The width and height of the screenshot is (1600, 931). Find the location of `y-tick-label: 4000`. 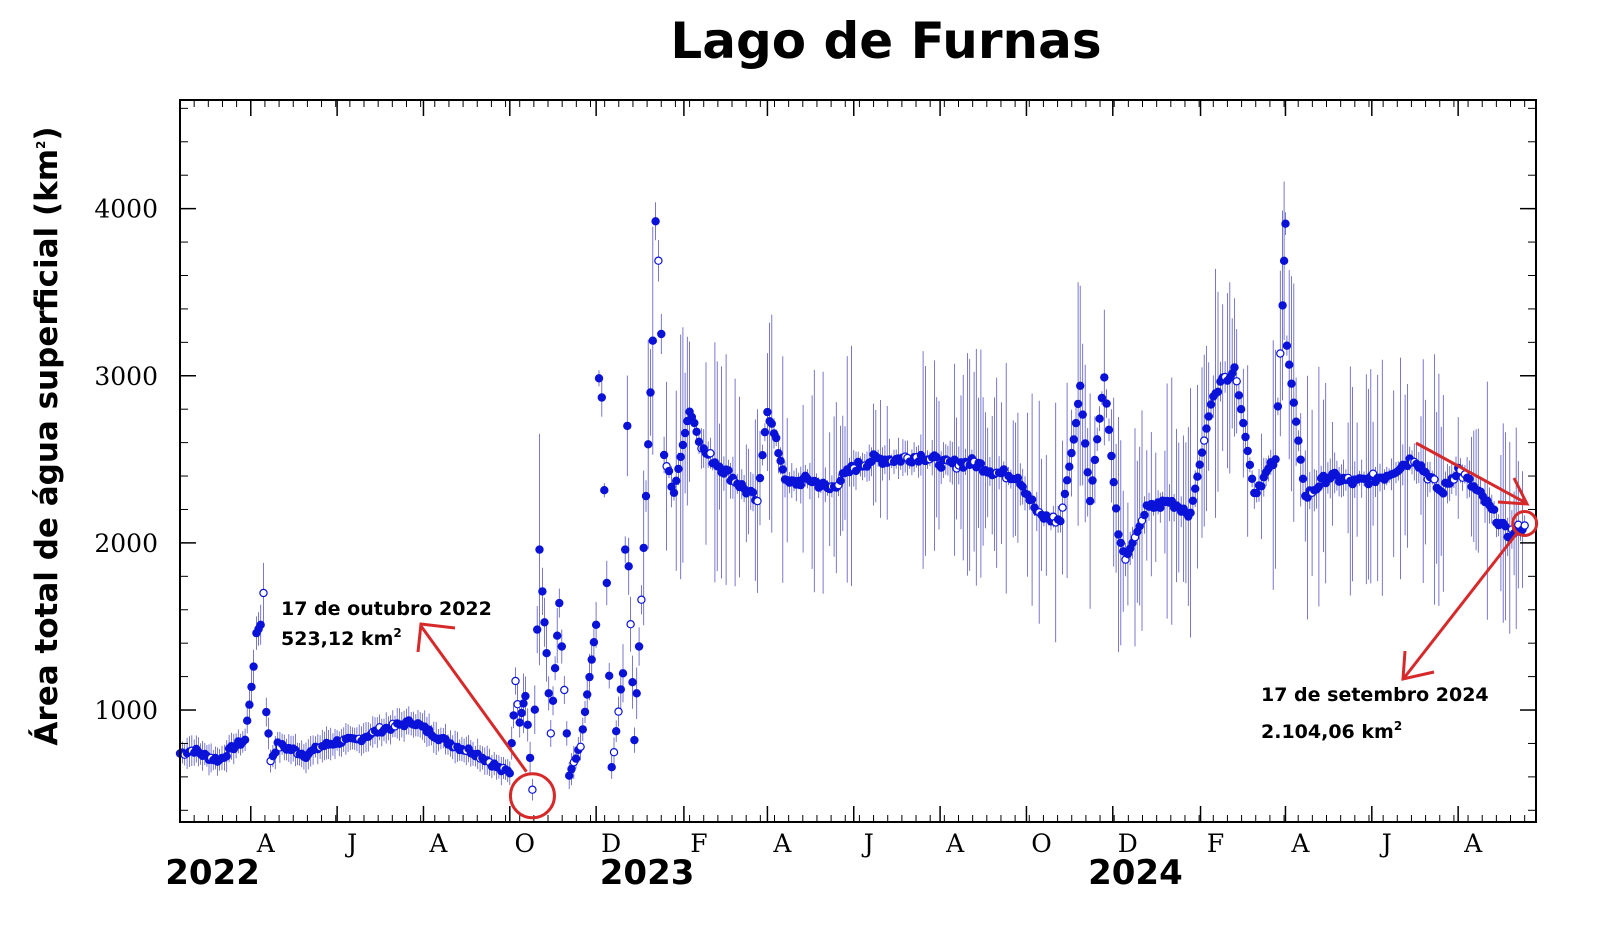

y-tick-label: 4000 is located at coordinates (126, 209).